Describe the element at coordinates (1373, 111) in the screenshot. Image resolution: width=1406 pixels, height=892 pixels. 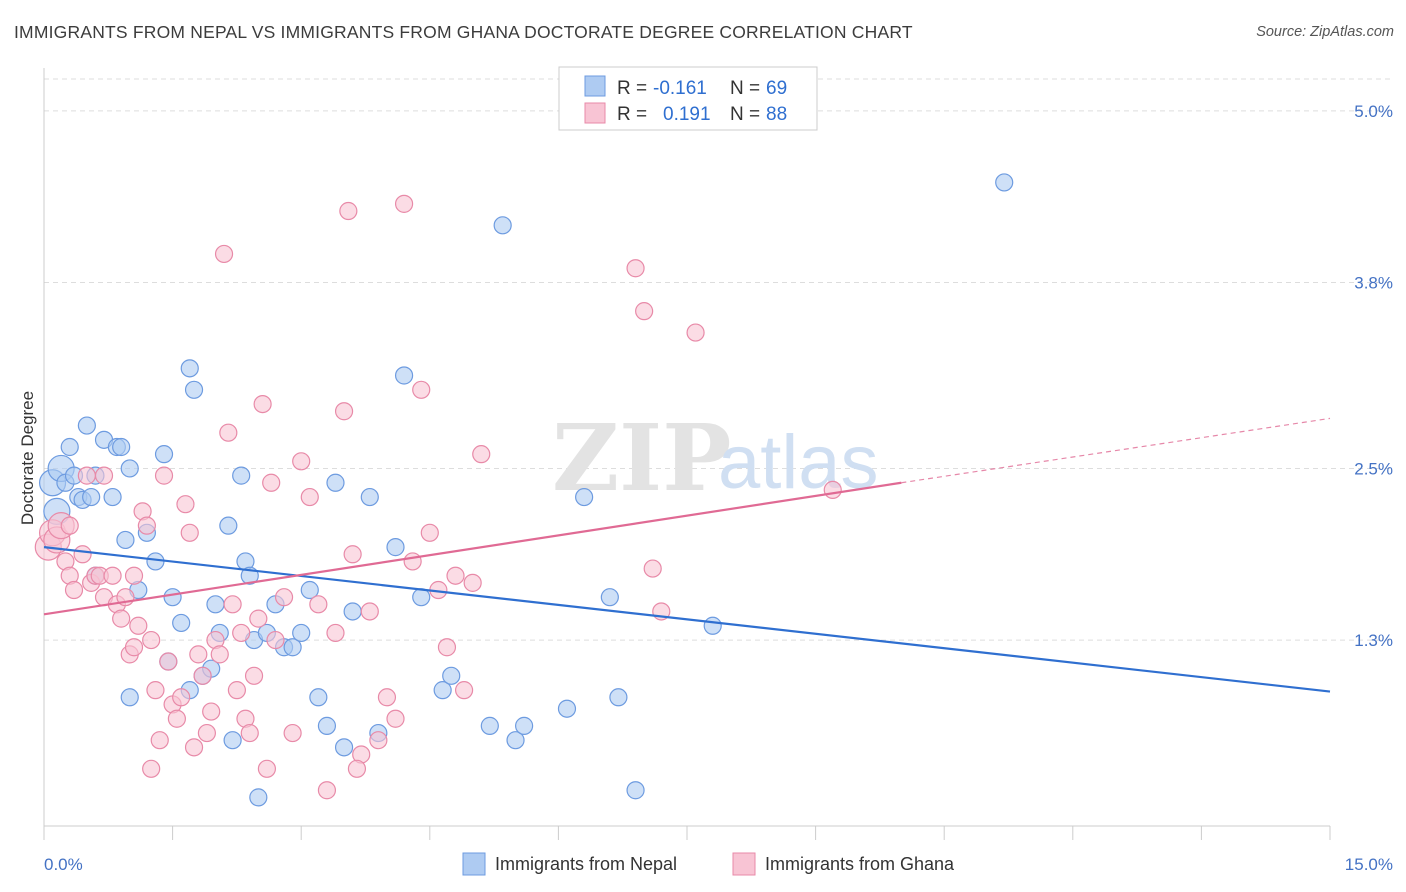
I see `y-tick-label-3: 5.0%` at that location.